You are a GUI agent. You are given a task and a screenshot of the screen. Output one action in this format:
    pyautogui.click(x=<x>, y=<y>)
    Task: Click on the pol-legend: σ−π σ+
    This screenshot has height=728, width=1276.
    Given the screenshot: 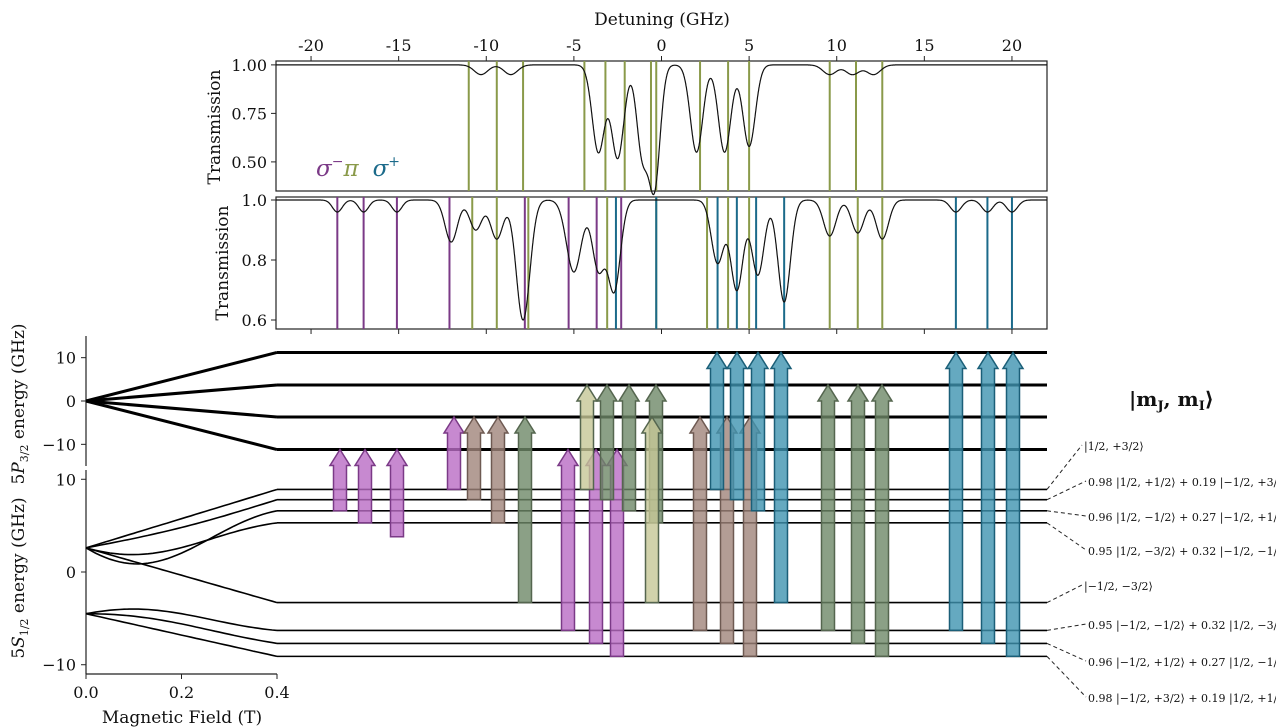 What is the action you would take?
    pyautogui.click(x=358, y=168)
    